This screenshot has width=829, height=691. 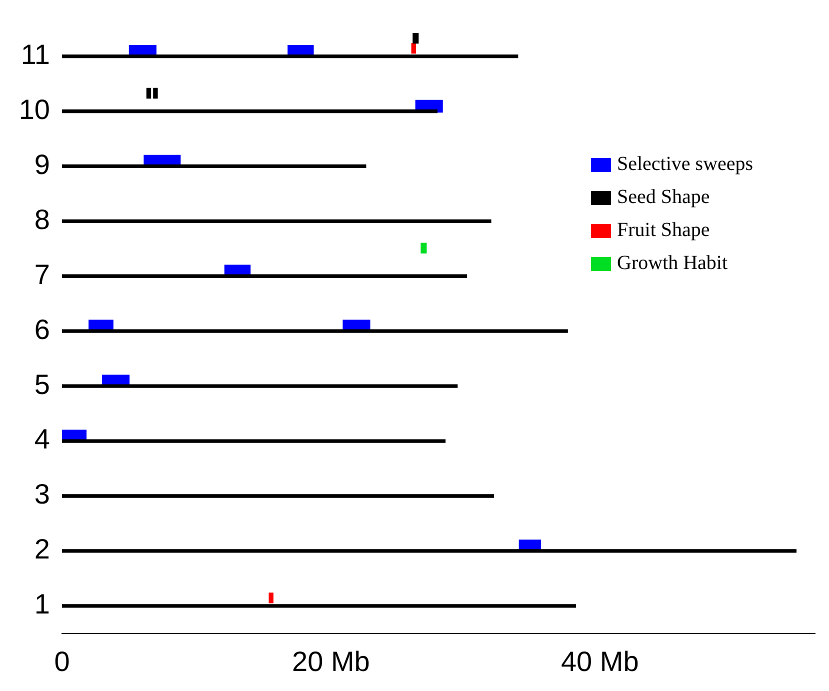 What do you see at coordinates (42, 329) in the screenshot?
I see `y-tick-label: 6` at bounding box center [42, 329].